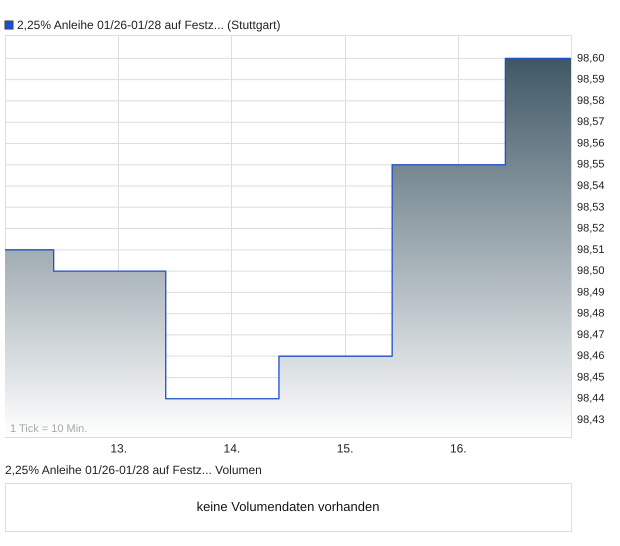 This screenshot has width=620, height=546. Describe the element at coordinates (591, 80) in the screenshot. I see `y-tick-label: 98,59` at that location.